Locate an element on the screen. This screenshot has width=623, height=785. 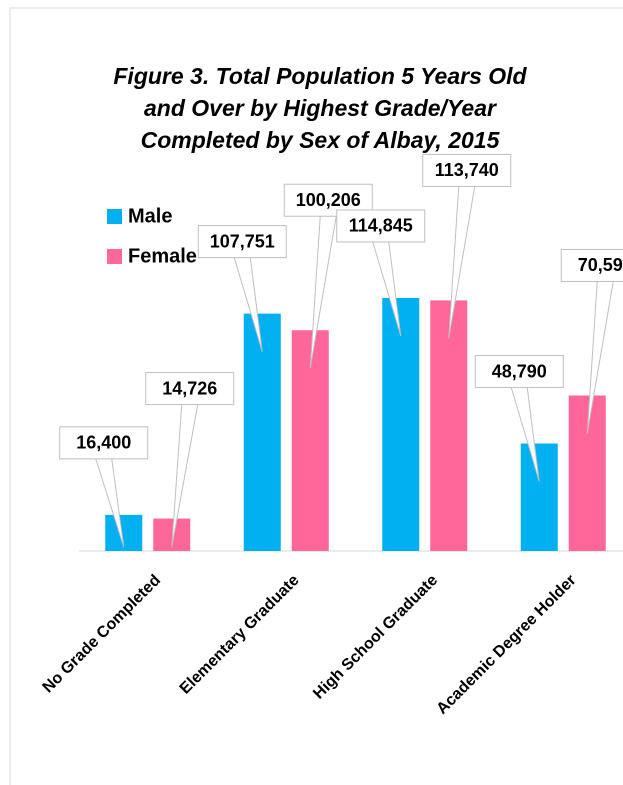
data-label: 16,400 is located at coordinates (103, 443).